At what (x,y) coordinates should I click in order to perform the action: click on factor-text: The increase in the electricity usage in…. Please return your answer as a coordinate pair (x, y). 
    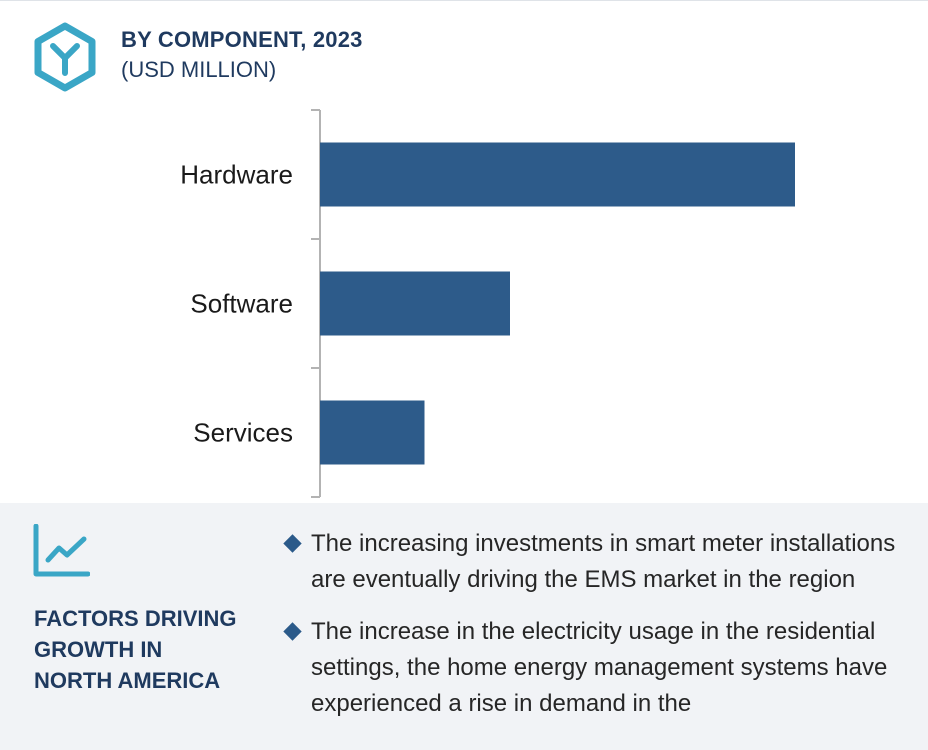
    Looking at the image, I should click on (599, 667).